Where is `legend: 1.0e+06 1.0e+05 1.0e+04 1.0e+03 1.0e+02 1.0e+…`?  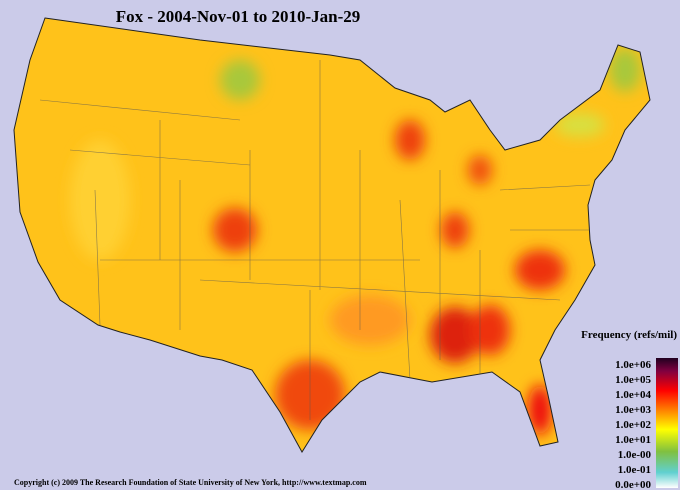
legend: 1.0e+06 1.0e+05 1.0e+04 1.0e+03 1.0e+02 1.0e+… is located at coordinates (633, 424).